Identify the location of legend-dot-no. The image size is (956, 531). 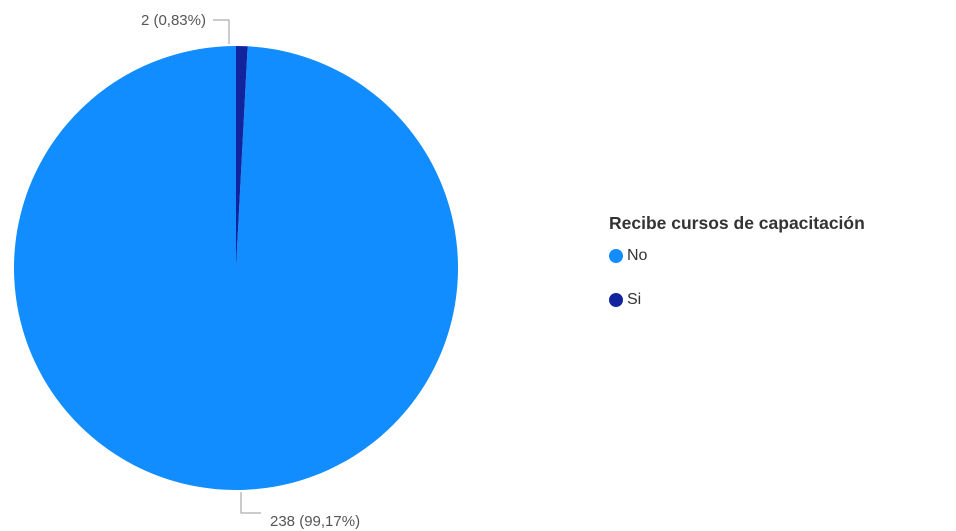
(616, 256).